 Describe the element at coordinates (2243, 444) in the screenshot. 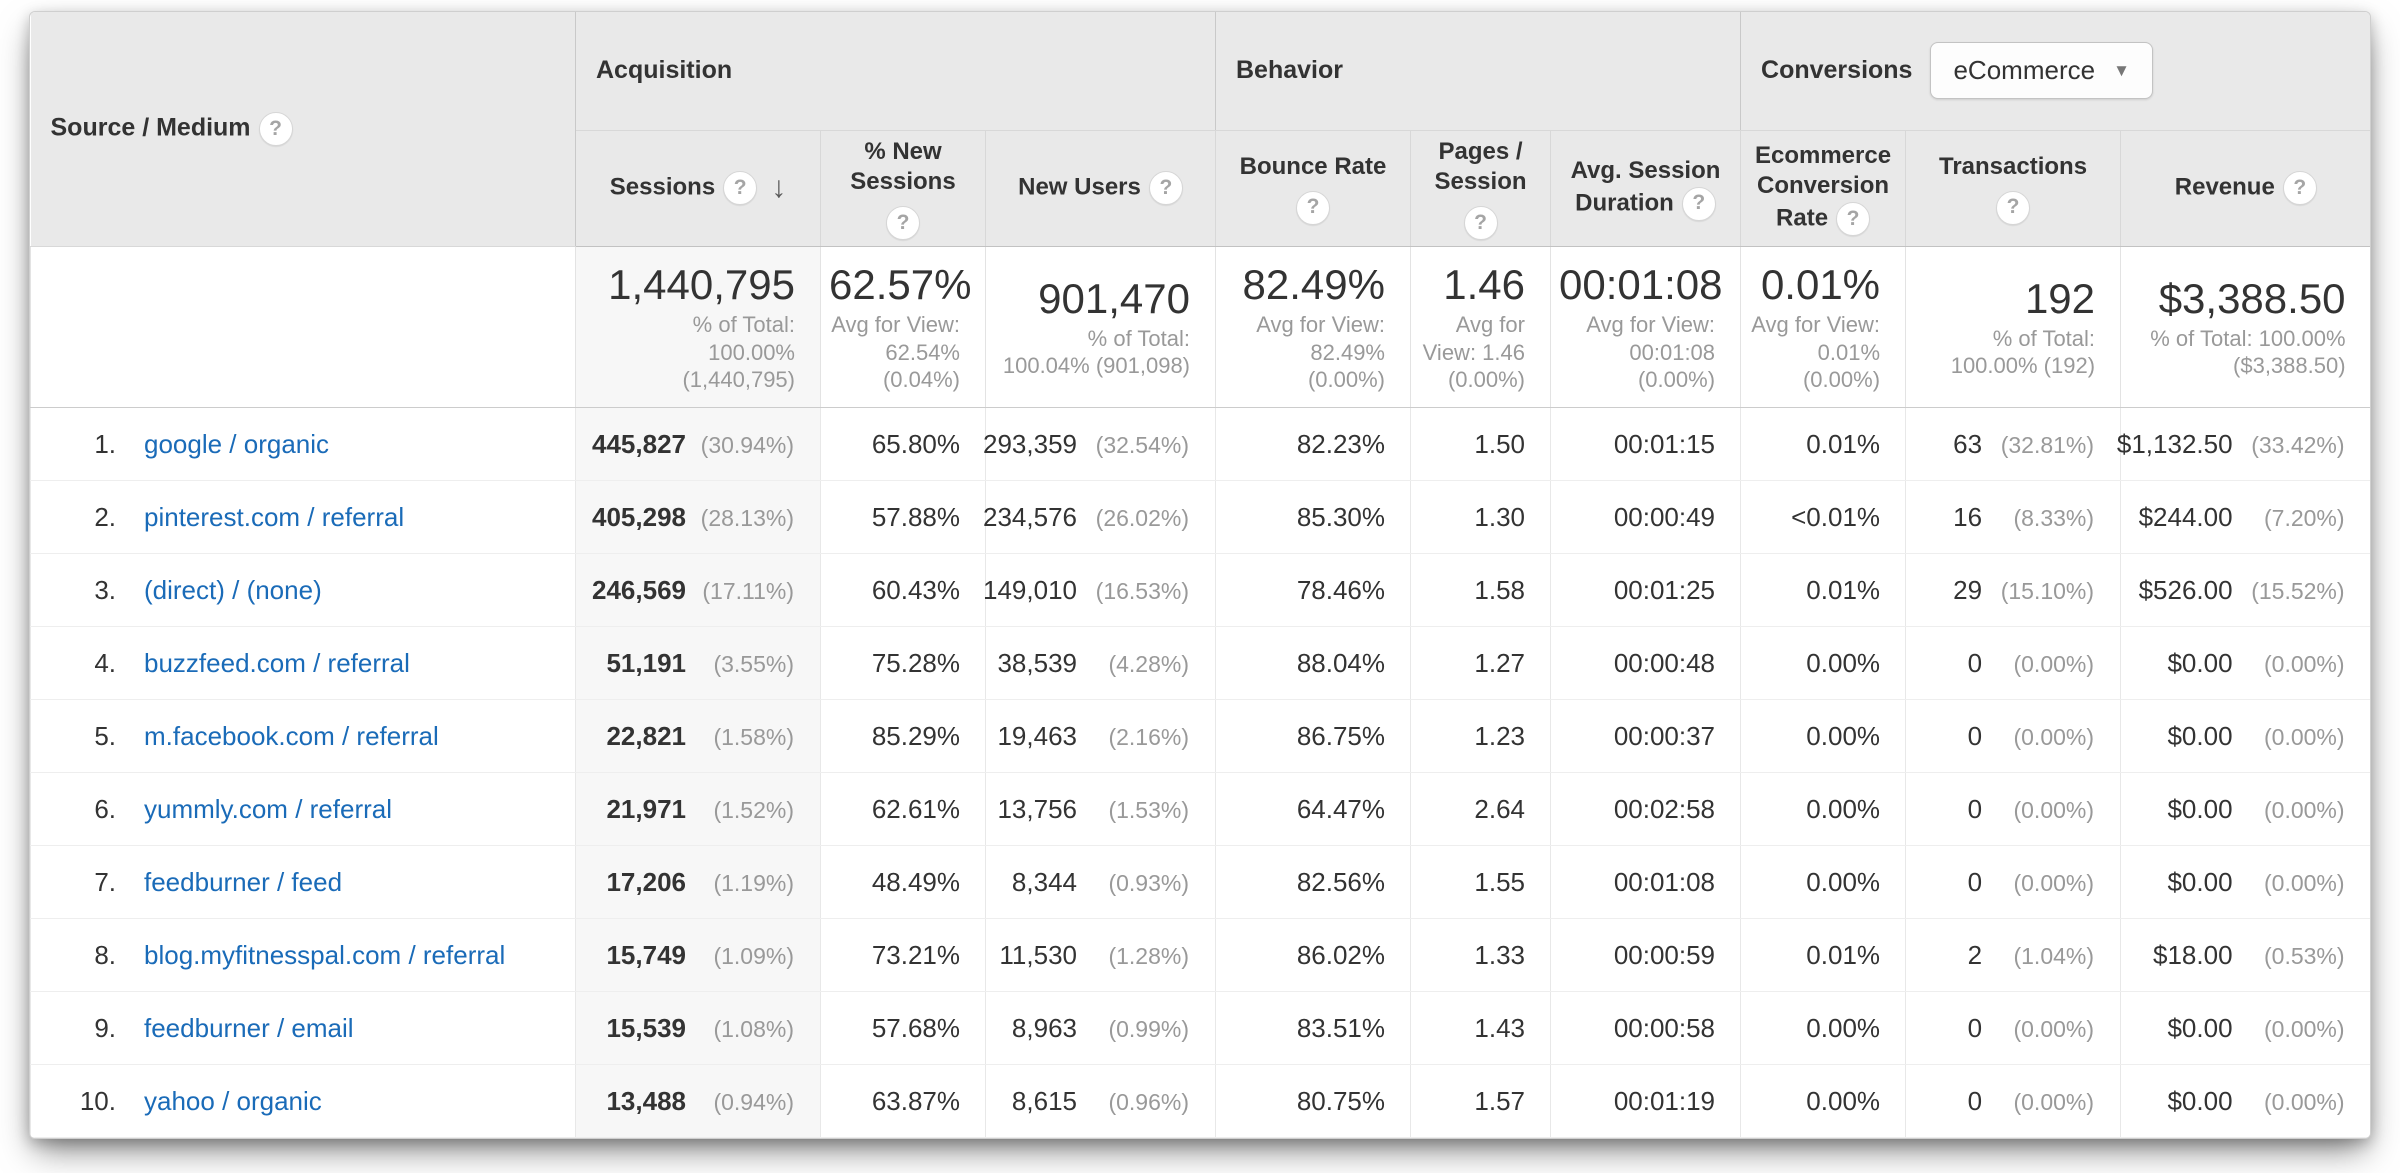

I see `revenue-cell: $1,132.50 (33.42%)` at that location.